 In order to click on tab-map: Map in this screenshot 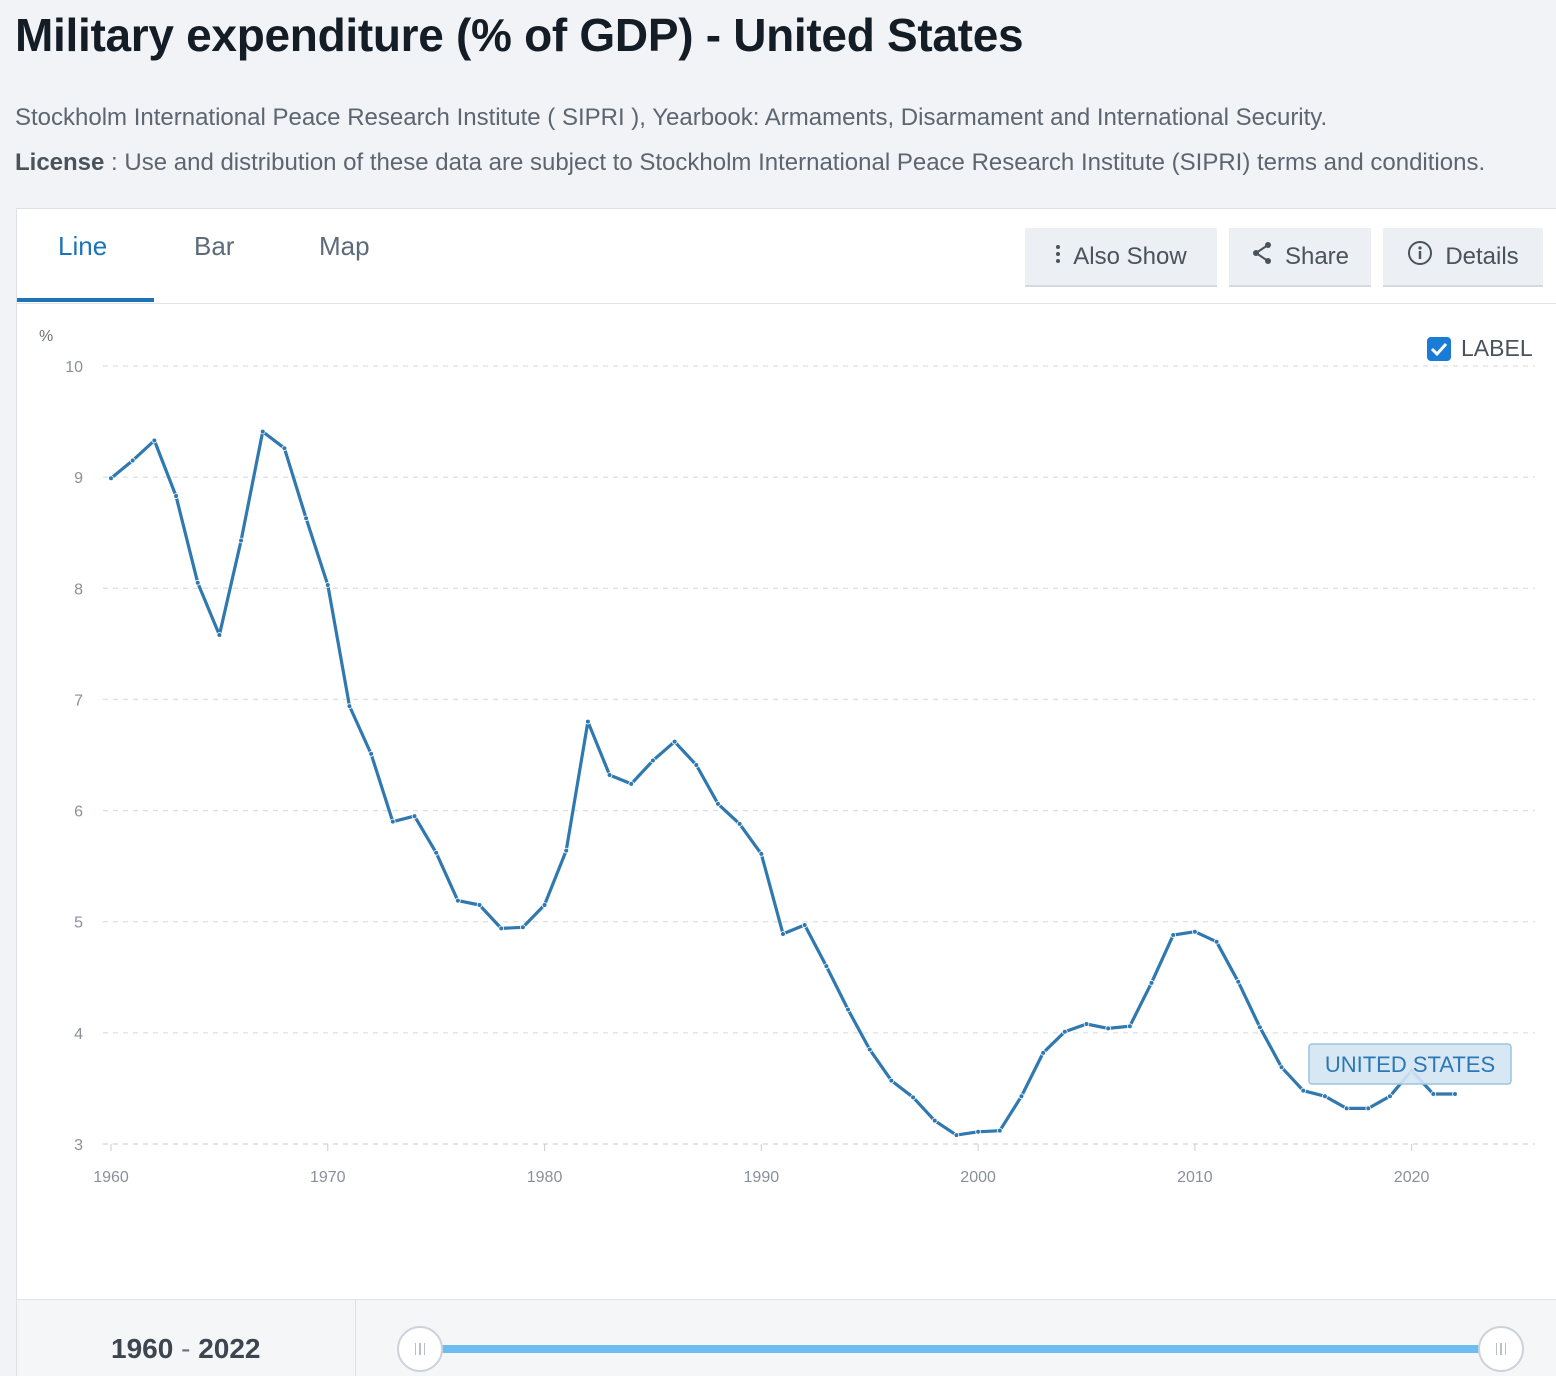, I will do `click(344, 246)`.